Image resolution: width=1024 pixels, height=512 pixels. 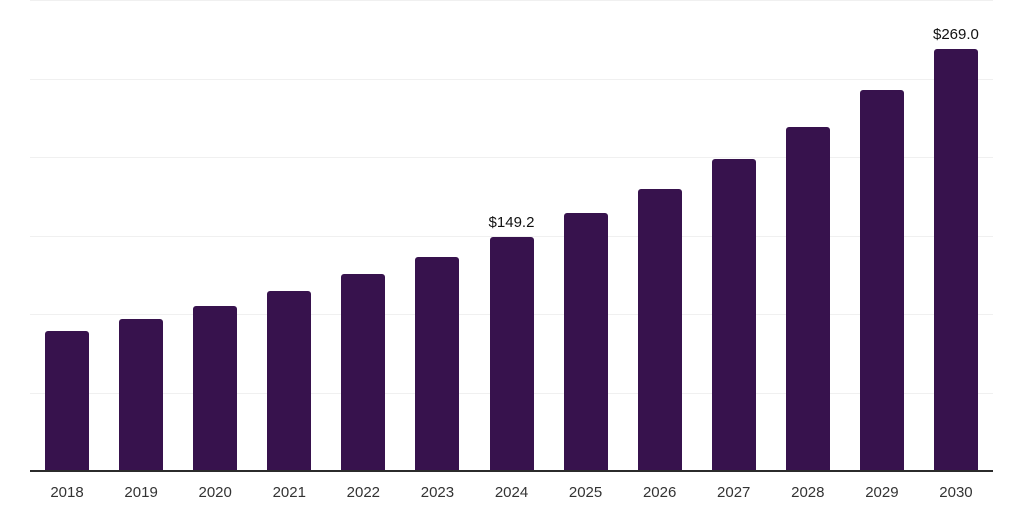 What do you see at coordinates (141, 492) in the screenshot?
I see `x-tick-label: 2019` at bounding box center [141, 492].